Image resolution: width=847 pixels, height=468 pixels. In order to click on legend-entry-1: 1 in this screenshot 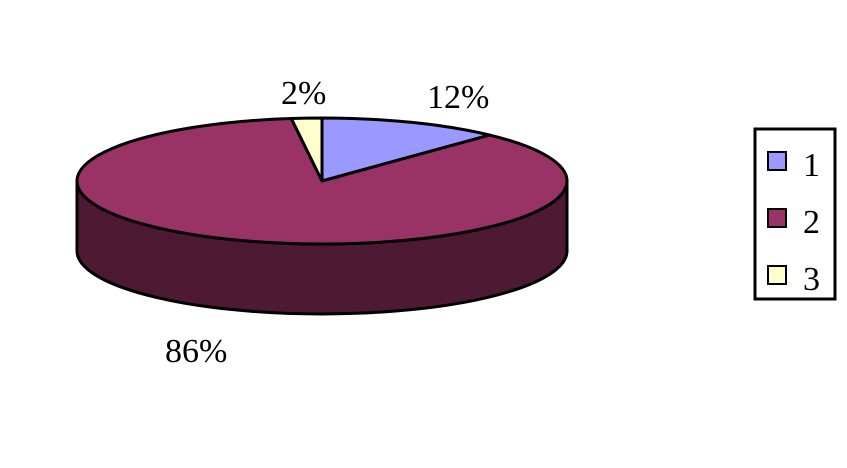, I will do `click(793, 165)`.